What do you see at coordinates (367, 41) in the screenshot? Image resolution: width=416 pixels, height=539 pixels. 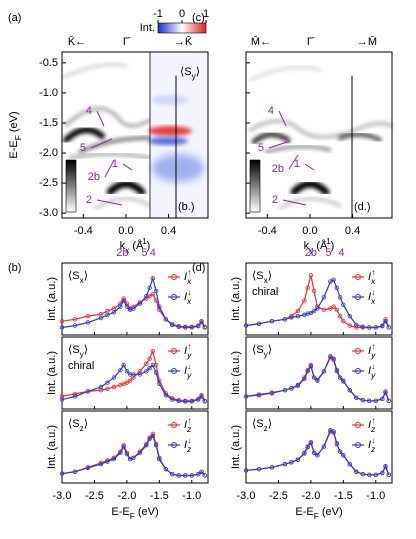 I see `top-label: →M̄` at bounding box center [367, 41].